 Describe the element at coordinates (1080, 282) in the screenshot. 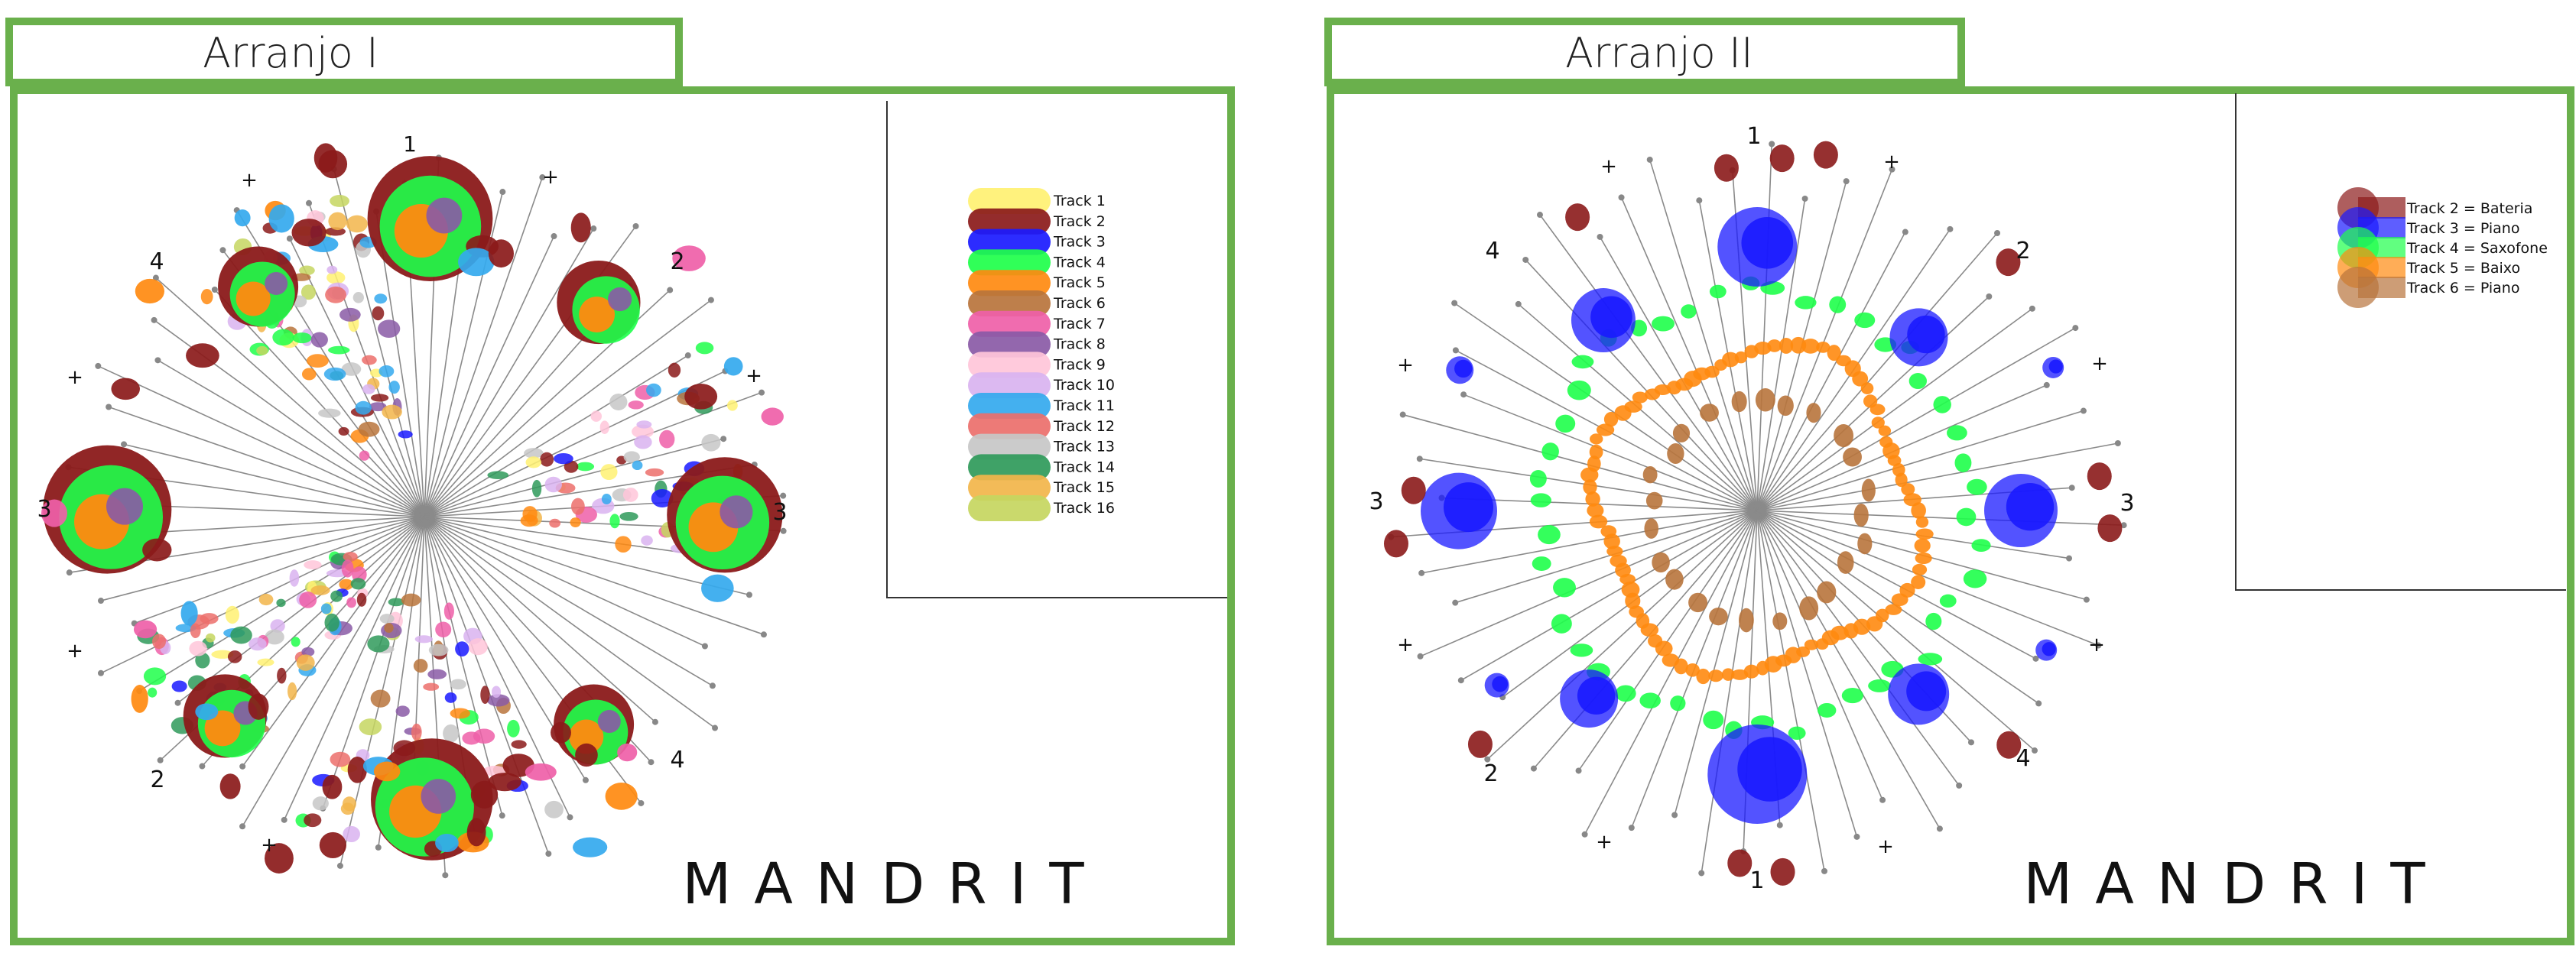

I see `legend-label: Track 5` at that location.